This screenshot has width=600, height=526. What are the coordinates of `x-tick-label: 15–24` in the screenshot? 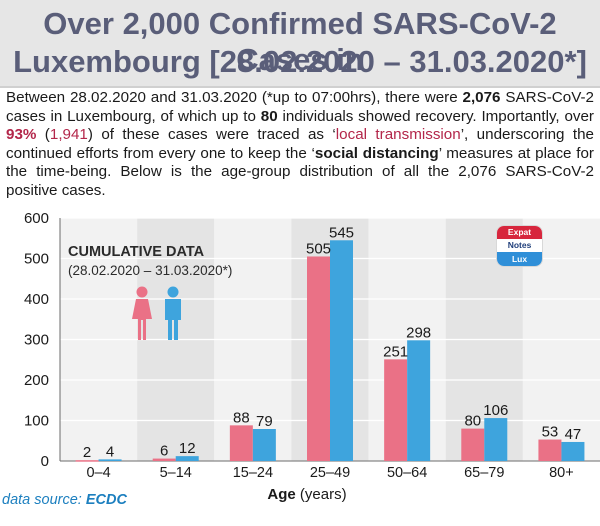 It's located at (253, 473).